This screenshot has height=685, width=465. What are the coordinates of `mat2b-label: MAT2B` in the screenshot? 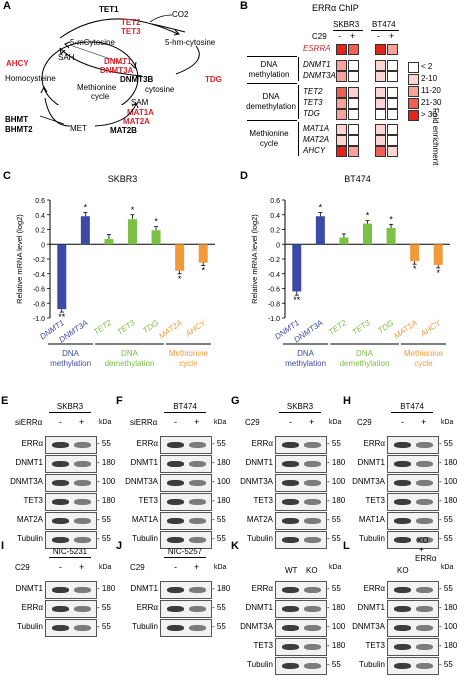 It's located at (123, 130).